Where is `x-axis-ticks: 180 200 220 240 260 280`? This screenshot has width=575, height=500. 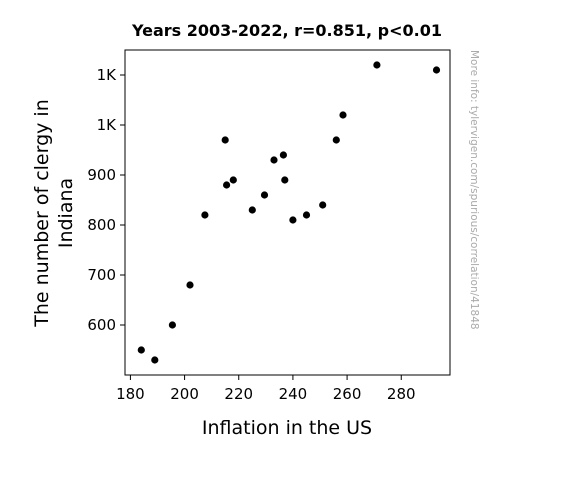 x-axis-ticks: 180 200 220 240 260 280 is located at coordinates (266, 389).